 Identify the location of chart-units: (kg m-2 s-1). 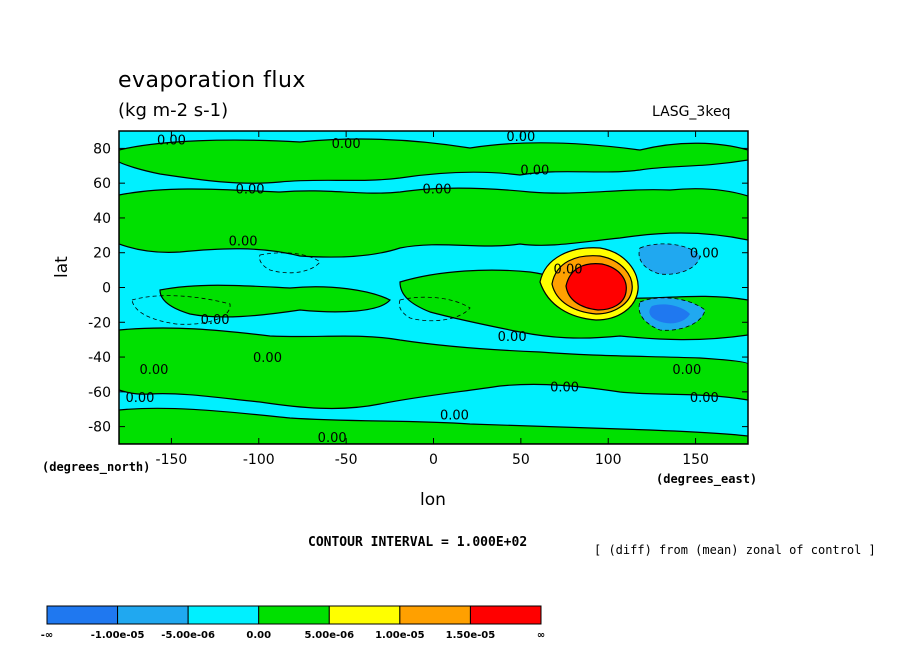
(173, 110).